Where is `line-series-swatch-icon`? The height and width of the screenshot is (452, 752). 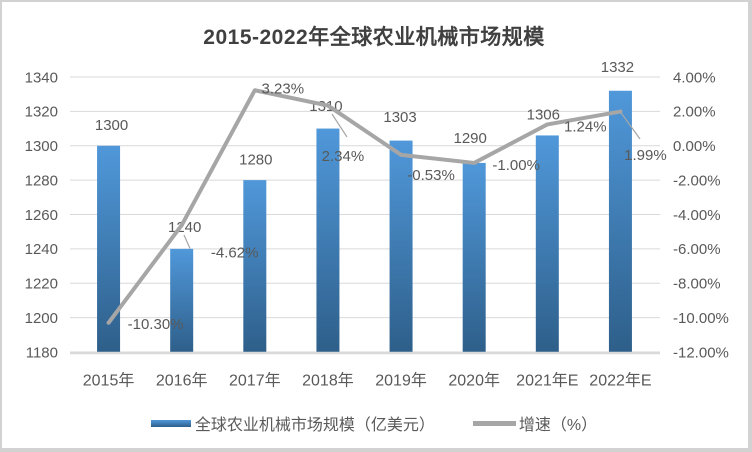 line-series-swatch-icon is located at coordinates (494, 423).